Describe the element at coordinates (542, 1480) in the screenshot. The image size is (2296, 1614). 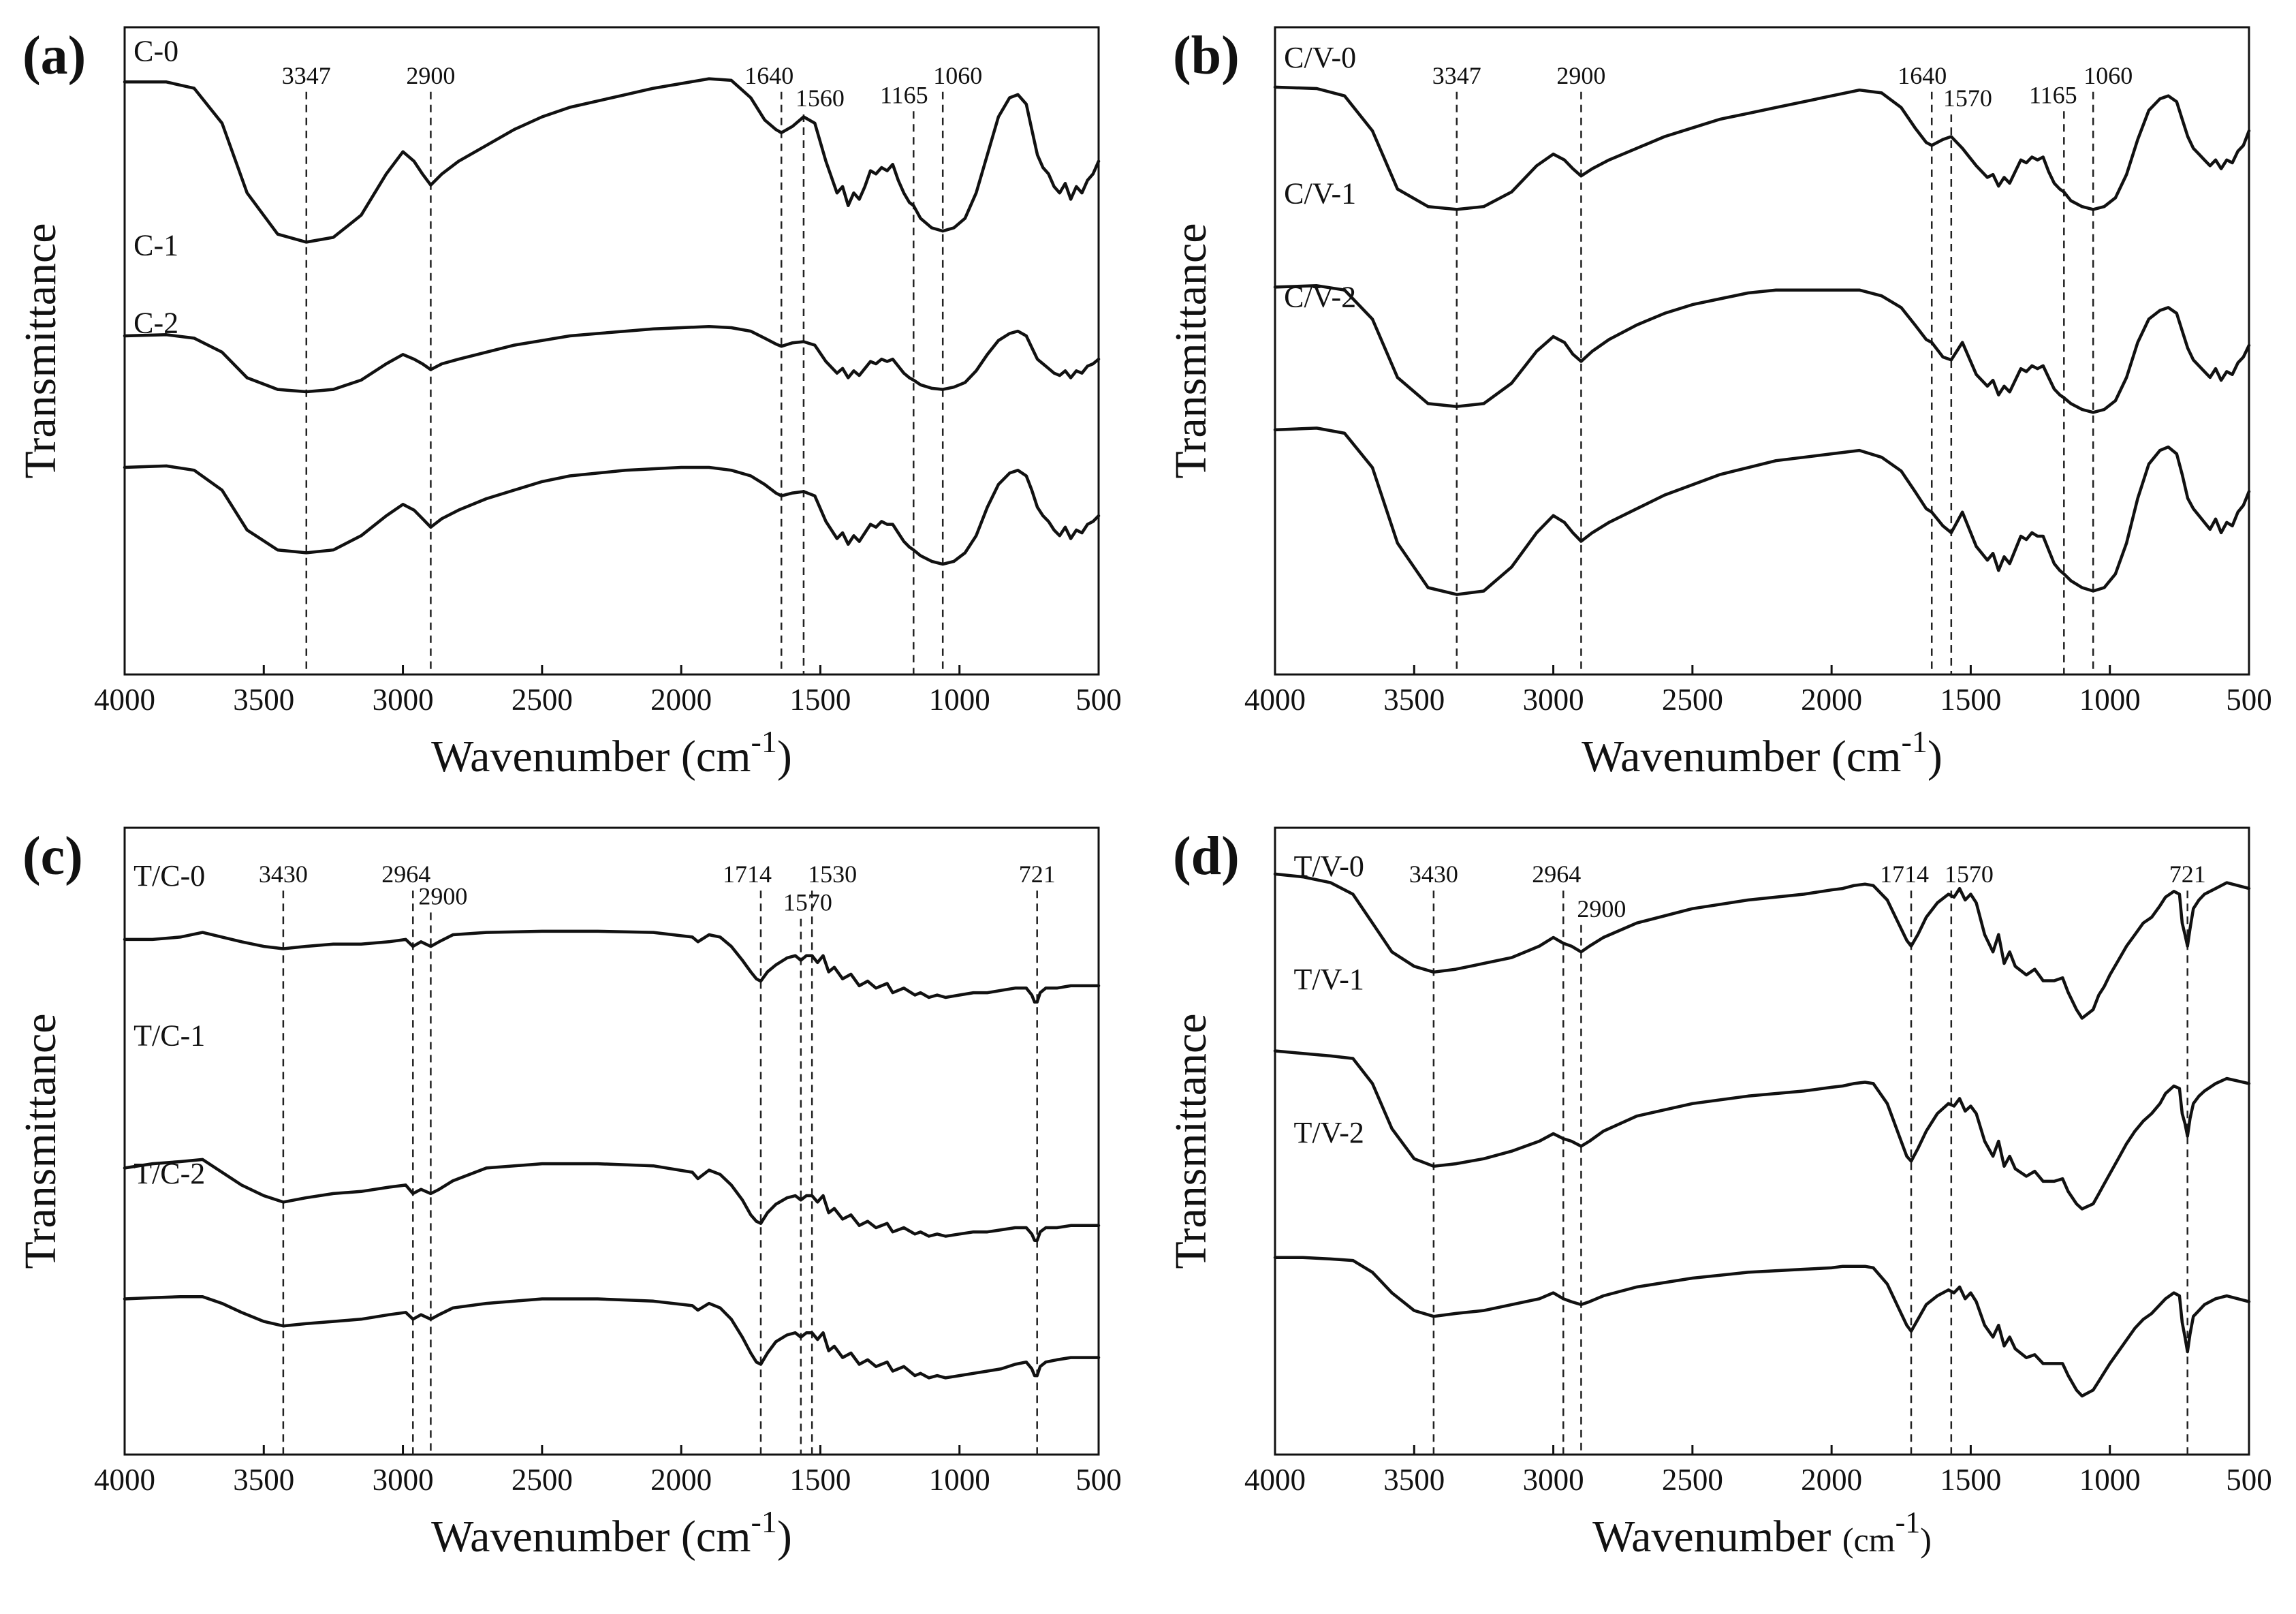
I see `x-tick-label-c-2500: 2500` at that location.